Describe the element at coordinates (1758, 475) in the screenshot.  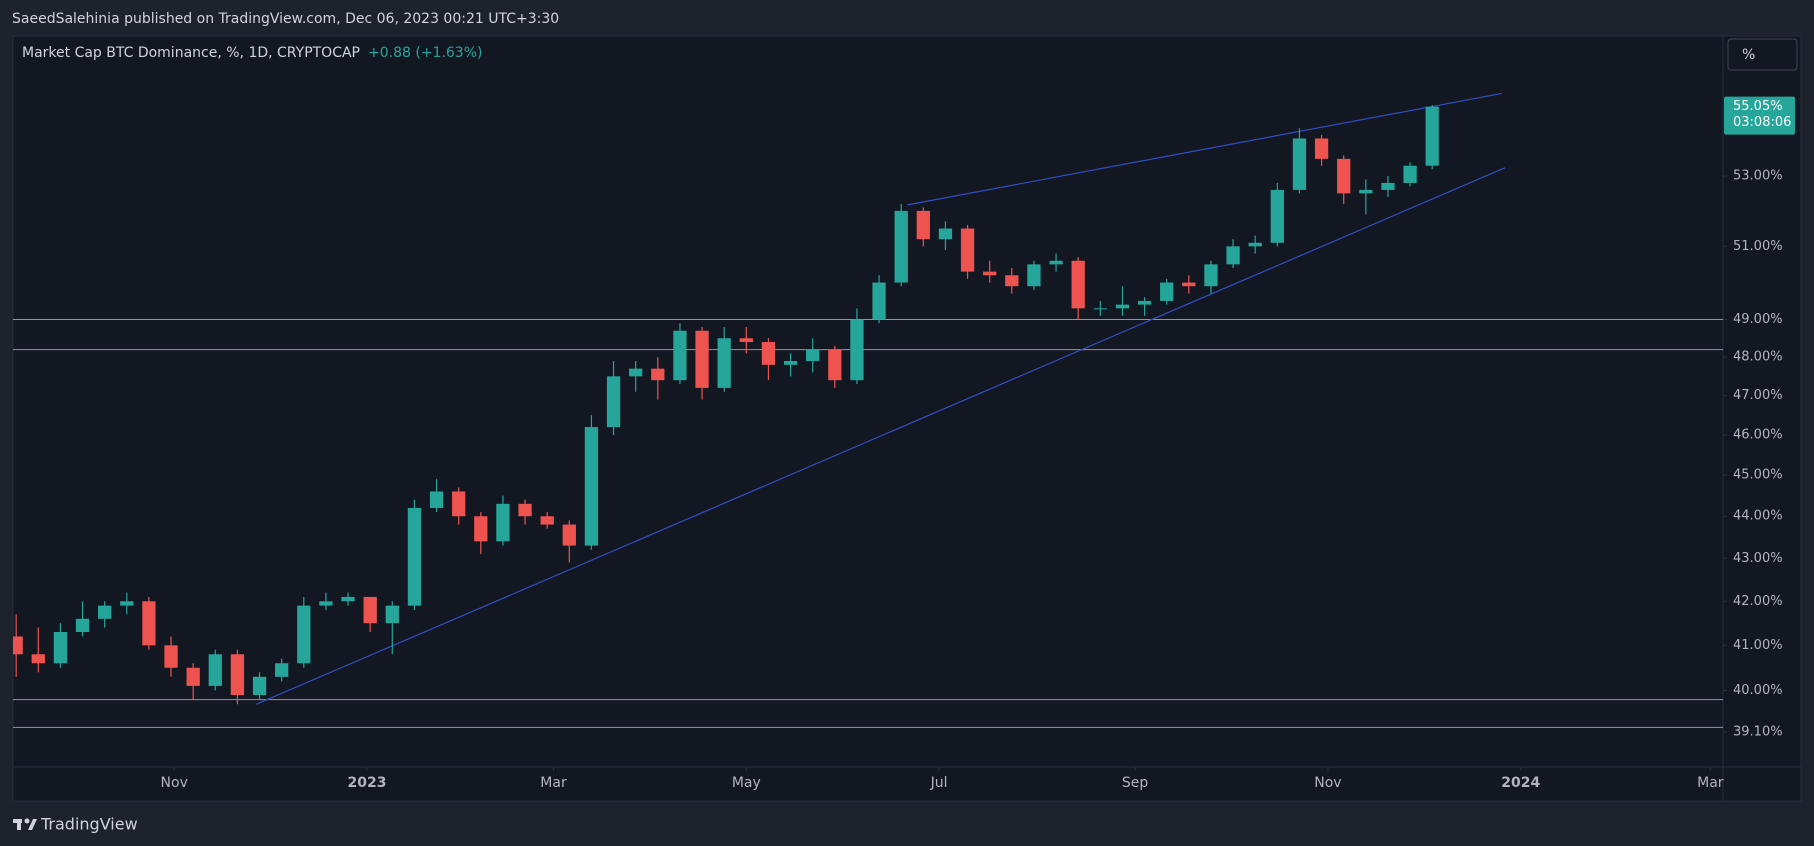
I see `y-tick-label: 45.00%` at that location.